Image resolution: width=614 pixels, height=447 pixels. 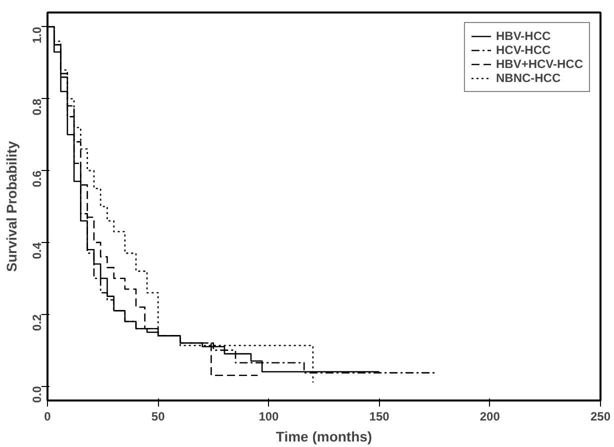 I want to click on y-axis-title: Survival Probability, so click(x=12, y=206).